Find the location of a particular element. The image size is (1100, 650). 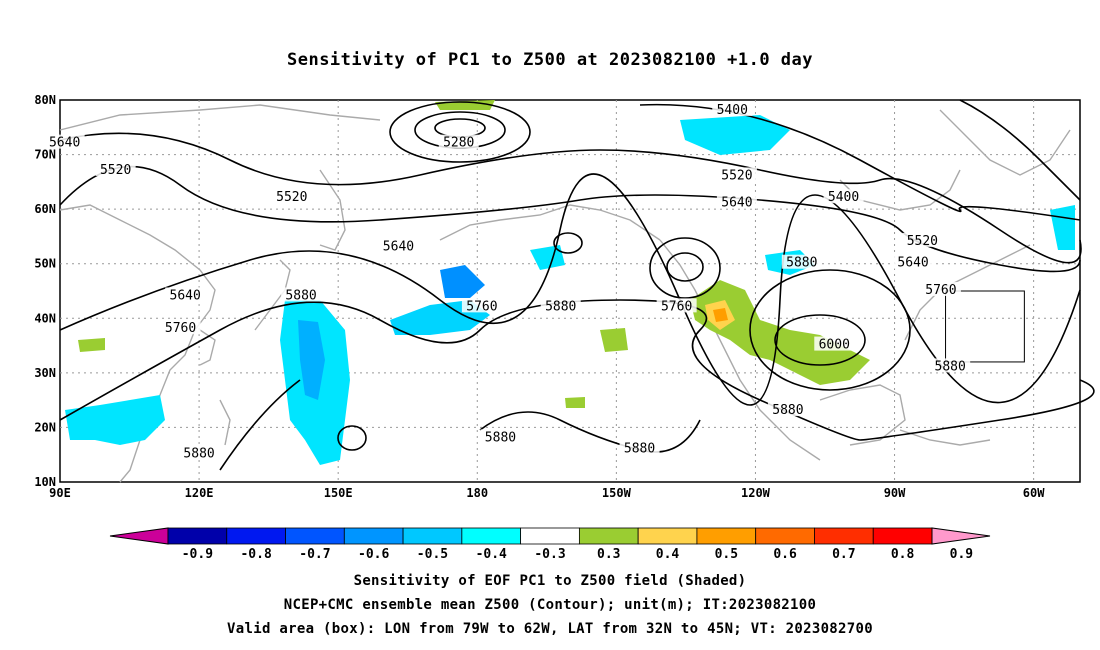

lat-tick-label: 20N is located at coordinates (45, 427).